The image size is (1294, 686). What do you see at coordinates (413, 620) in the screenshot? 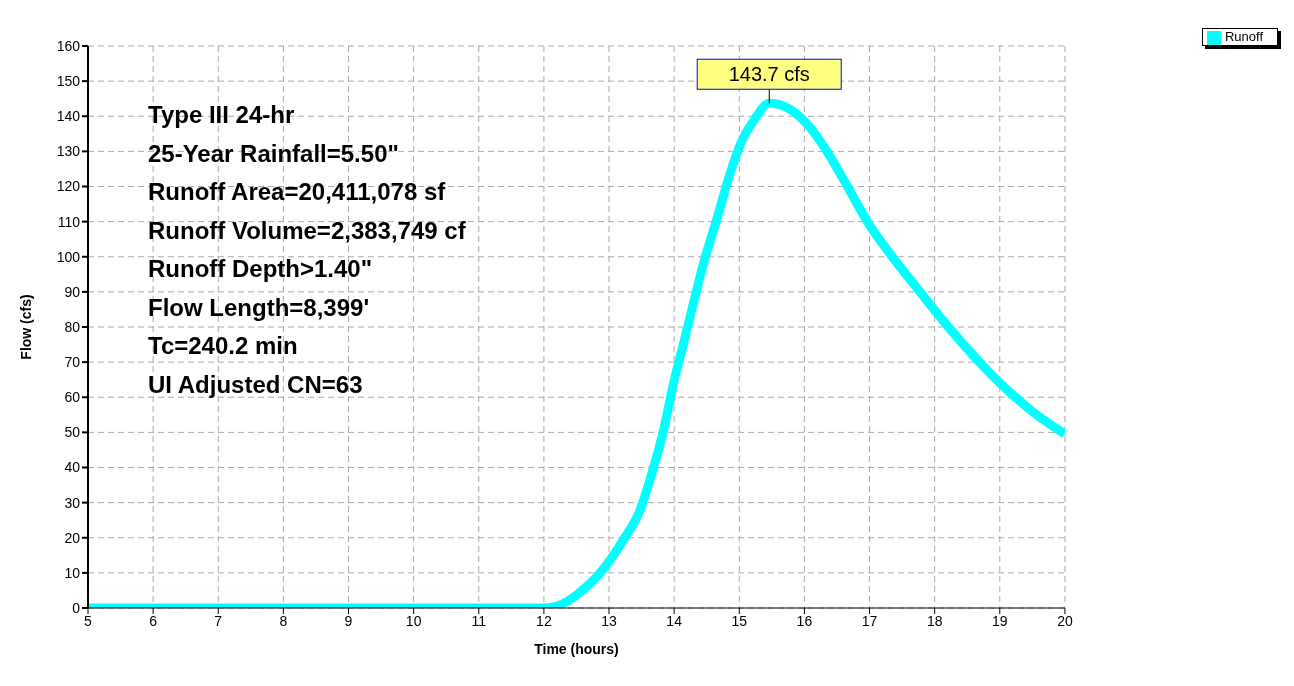
I see `x-tick-label: 10` at bounding box center [413, 620].